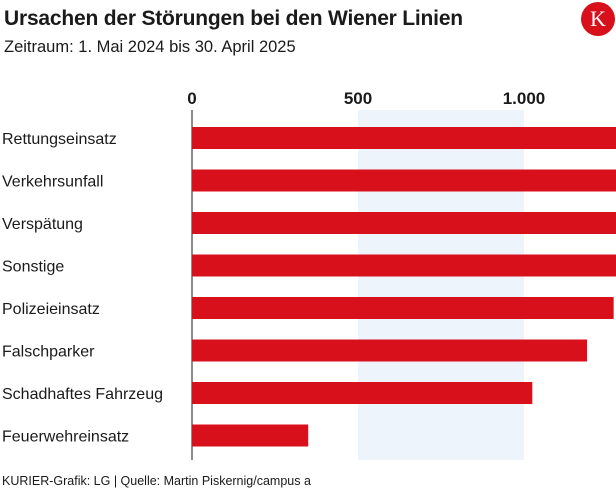  What do you see at coordinates (51, 309) in the screenshot?
I see `category-label: Polizeieinsatz` at bounding box center [51, 309].